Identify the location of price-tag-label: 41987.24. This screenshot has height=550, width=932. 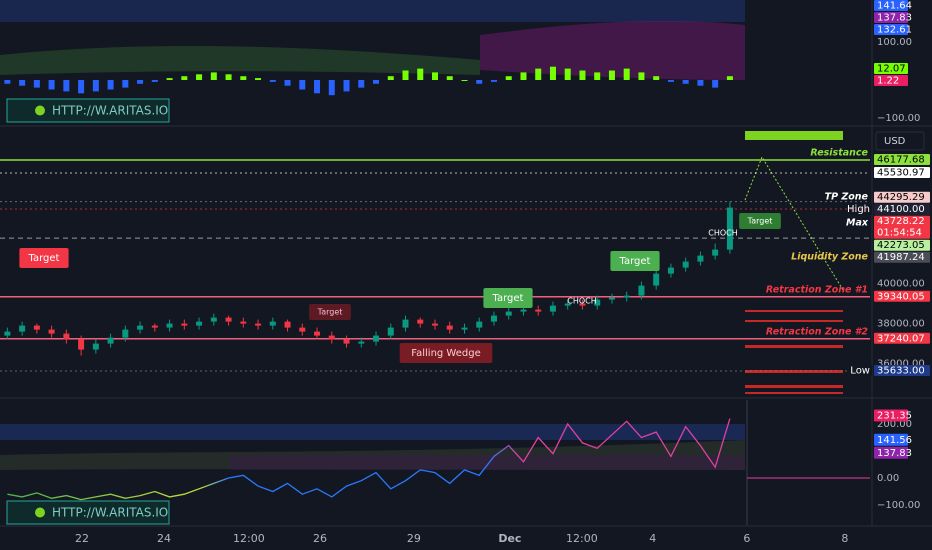
(901, 257).